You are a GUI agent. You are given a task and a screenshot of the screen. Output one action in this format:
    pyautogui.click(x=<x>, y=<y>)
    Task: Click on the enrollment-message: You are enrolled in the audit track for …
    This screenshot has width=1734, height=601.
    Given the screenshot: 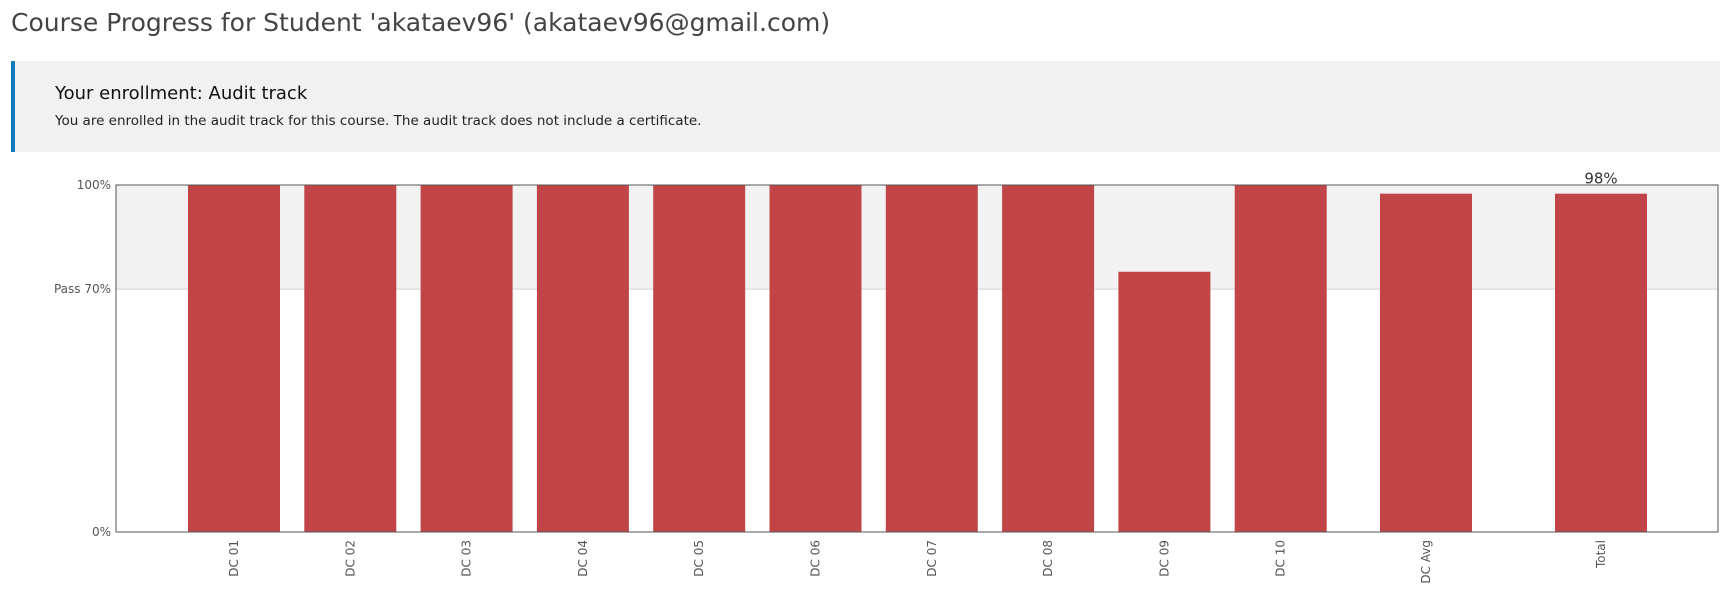 What is the action you would take?
    pyautogui.click(x=378, y=121)
    